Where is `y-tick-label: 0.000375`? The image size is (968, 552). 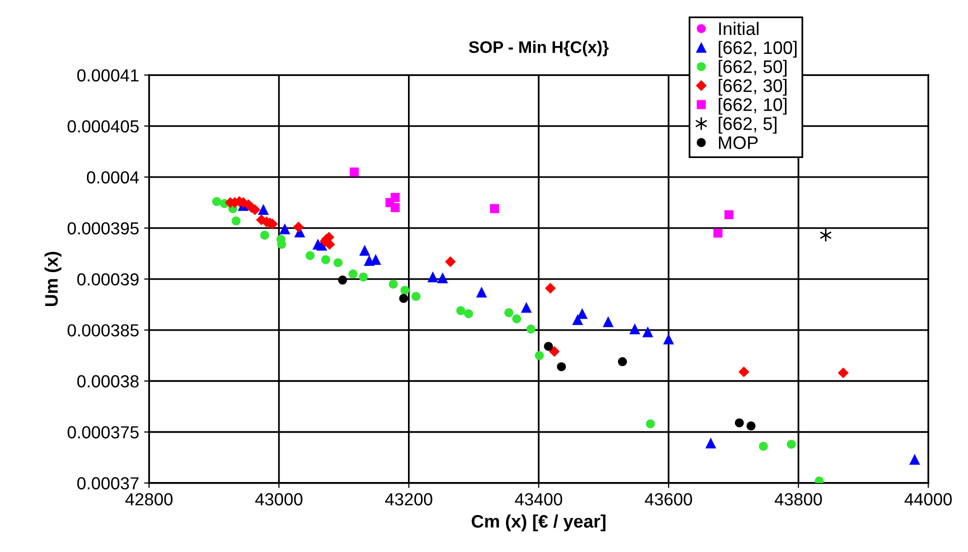 y-tick-label: 0.000375 is located at coordinates (103, 432).